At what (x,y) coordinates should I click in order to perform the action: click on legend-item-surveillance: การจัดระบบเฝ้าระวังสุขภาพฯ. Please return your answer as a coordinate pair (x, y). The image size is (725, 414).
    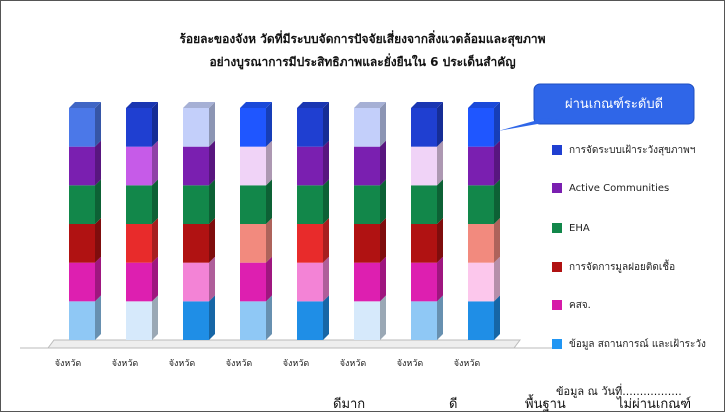
    Looking at the image, I should click on (623, 150).